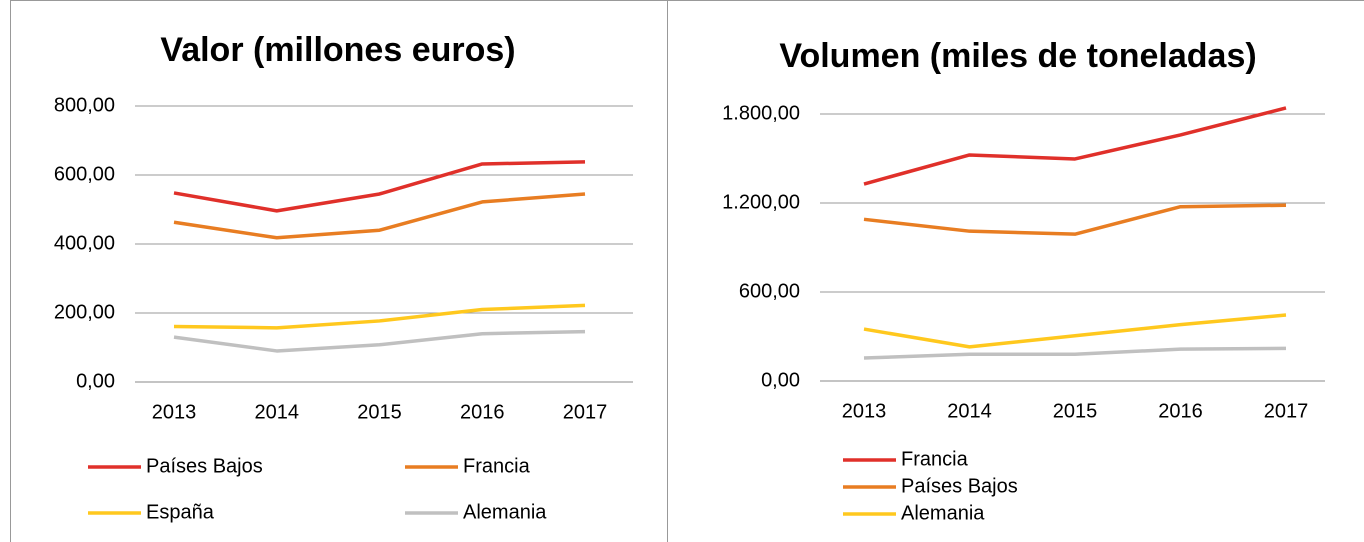  I want to click on y-tick-label: 1.200,00, so click(761, 202).